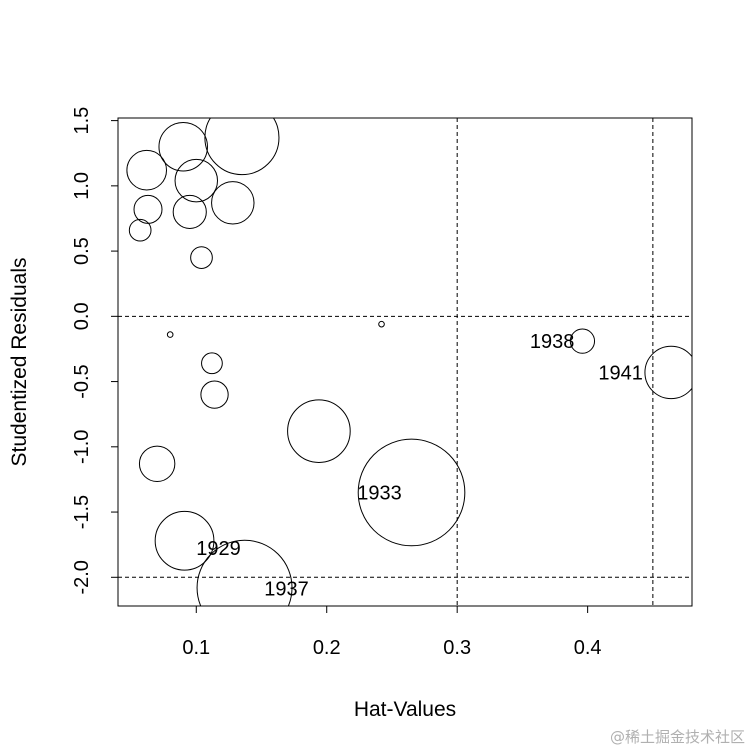 Image resolution: width=753 pixels, height=753 pixels. Describe the element at coordinates (286, 590) in the screenshot. I see `point-label: 1937` at that location.